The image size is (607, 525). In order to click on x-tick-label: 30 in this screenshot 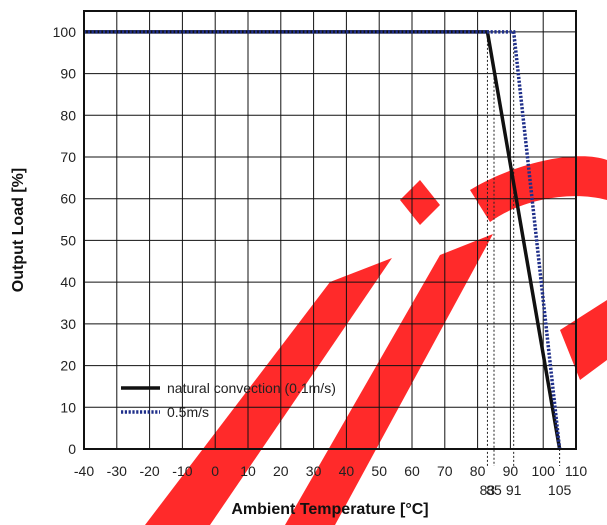, I will do `click(314, 471)`.